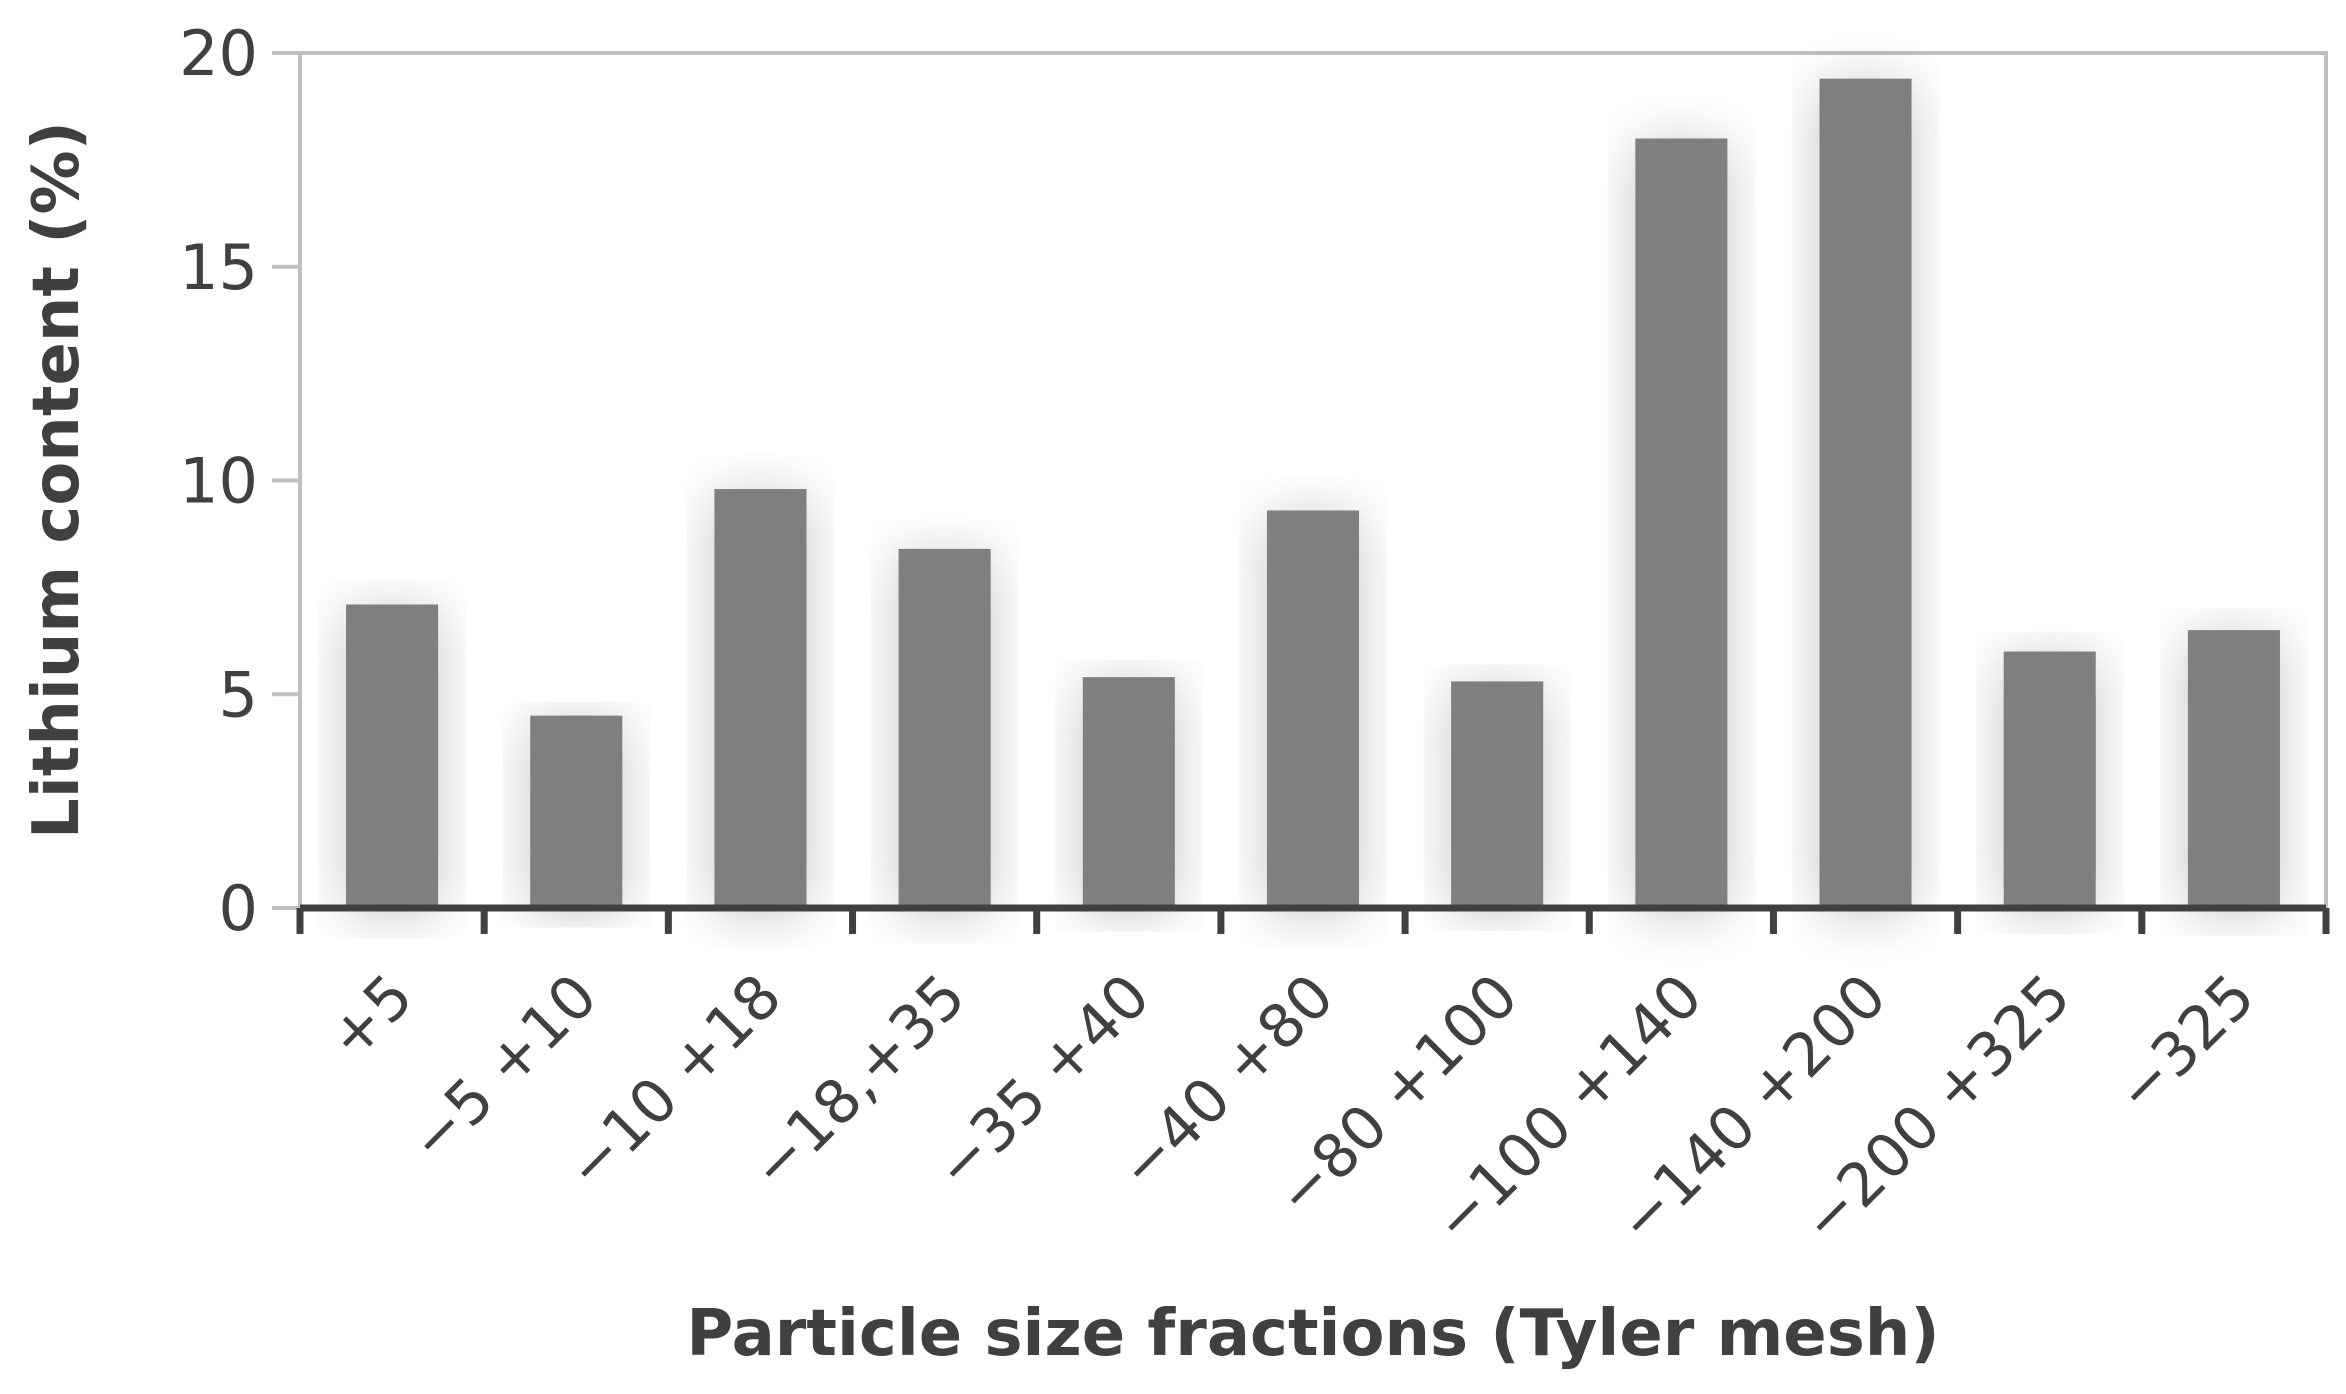  What do you see at coordinates (371, 1017) in the screenshot?
I see `x-tick-label: +5` at bounding box center [371, 1017].